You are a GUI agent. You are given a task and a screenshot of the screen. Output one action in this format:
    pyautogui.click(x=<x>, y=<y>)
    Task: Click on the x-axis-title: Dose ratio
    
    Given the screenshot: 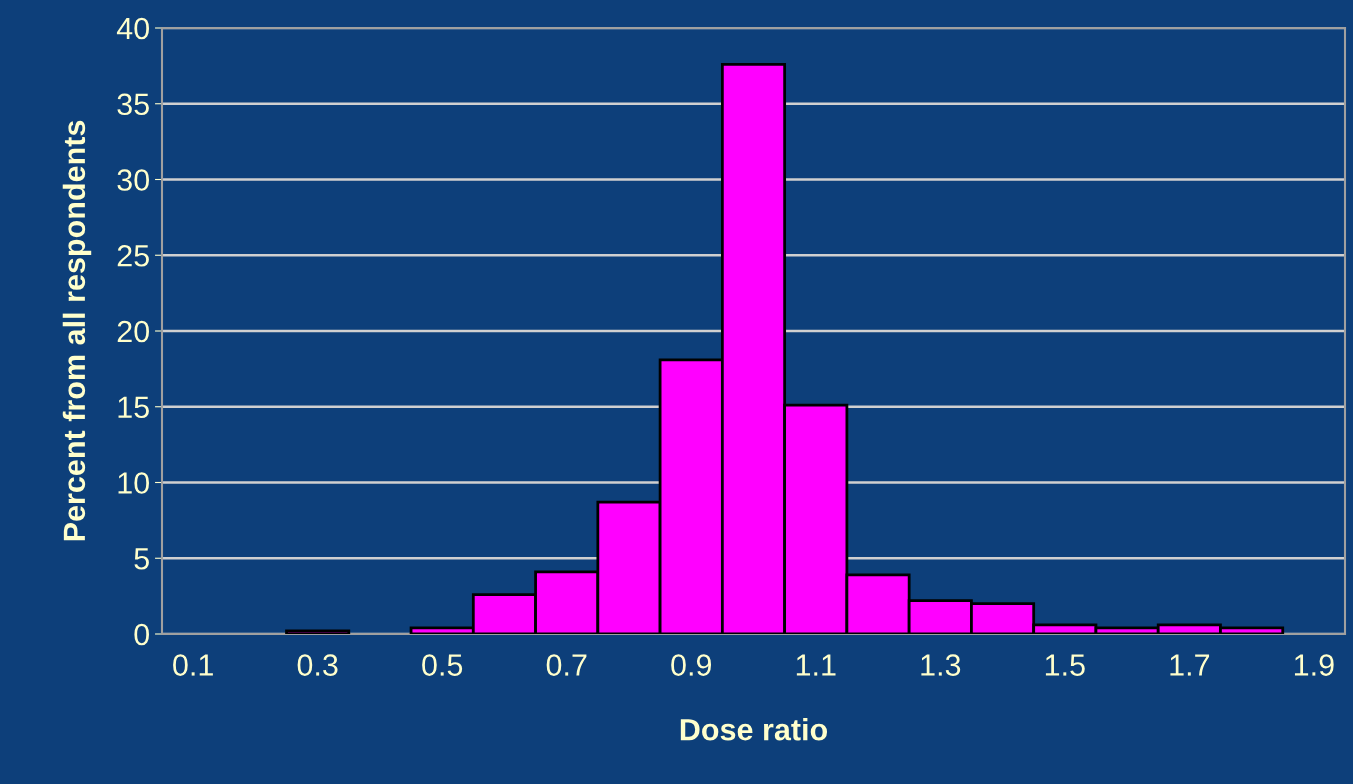 What is the action you would take?
    pyautogui.click(x=754, y=729)
    